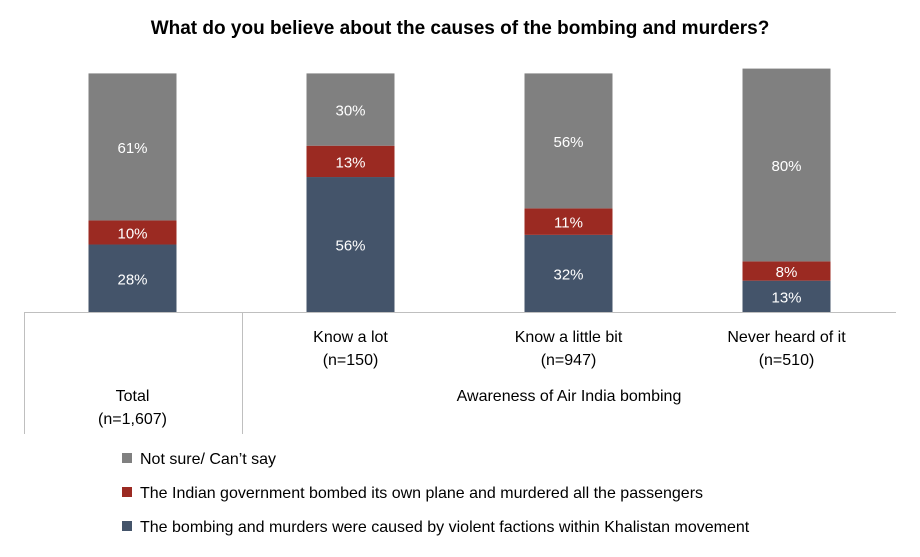 Image resolution: width=920 pixels, height=557 pixels. Describe the element at coordinates (786, 337) in the screenshot. I see `category-label: Never heard of it` at that location.